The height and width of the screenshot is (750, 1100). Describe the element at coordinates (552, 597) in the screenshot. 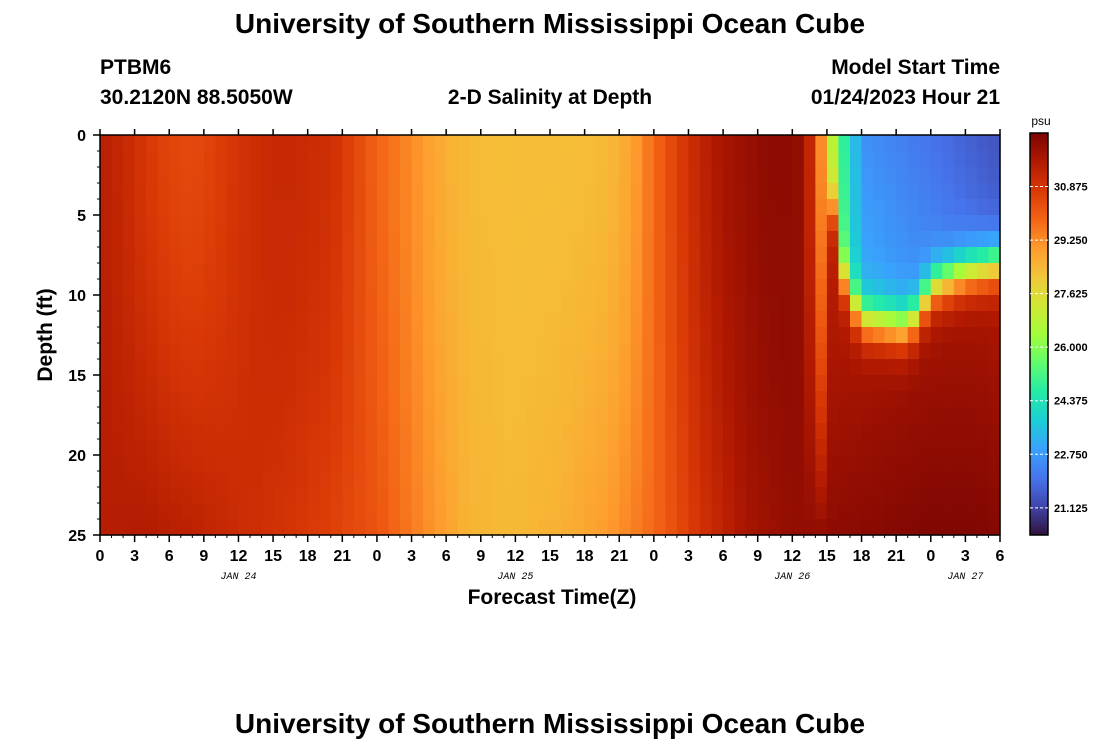

I see `x-axis-label: Forecast Time(Z)` at that location.